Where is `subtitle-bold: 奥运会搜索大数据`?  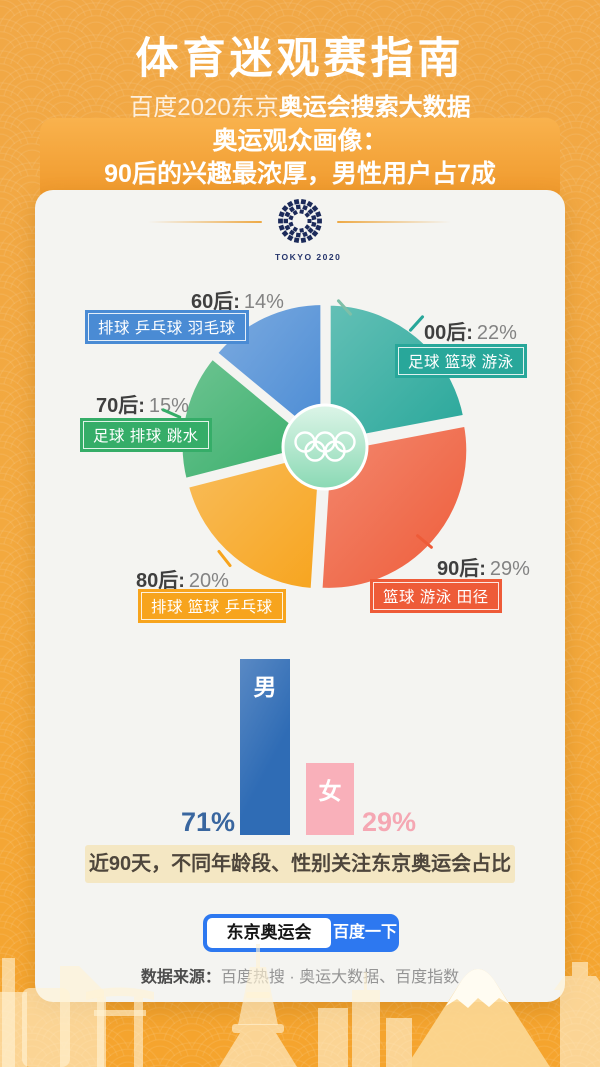
subtitle-bold: 奥运会搜索大数据 is located at coordinates (374, 107).